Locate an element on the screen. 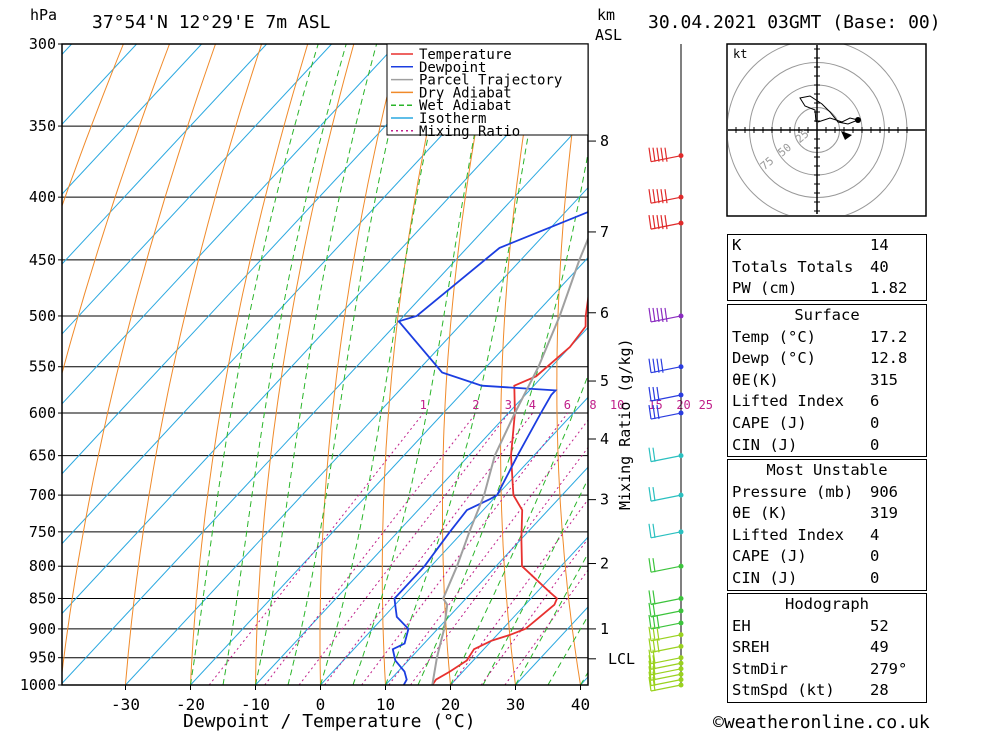  copyright: ©weatheronline.co.uk is located at coordinates (821, 722).